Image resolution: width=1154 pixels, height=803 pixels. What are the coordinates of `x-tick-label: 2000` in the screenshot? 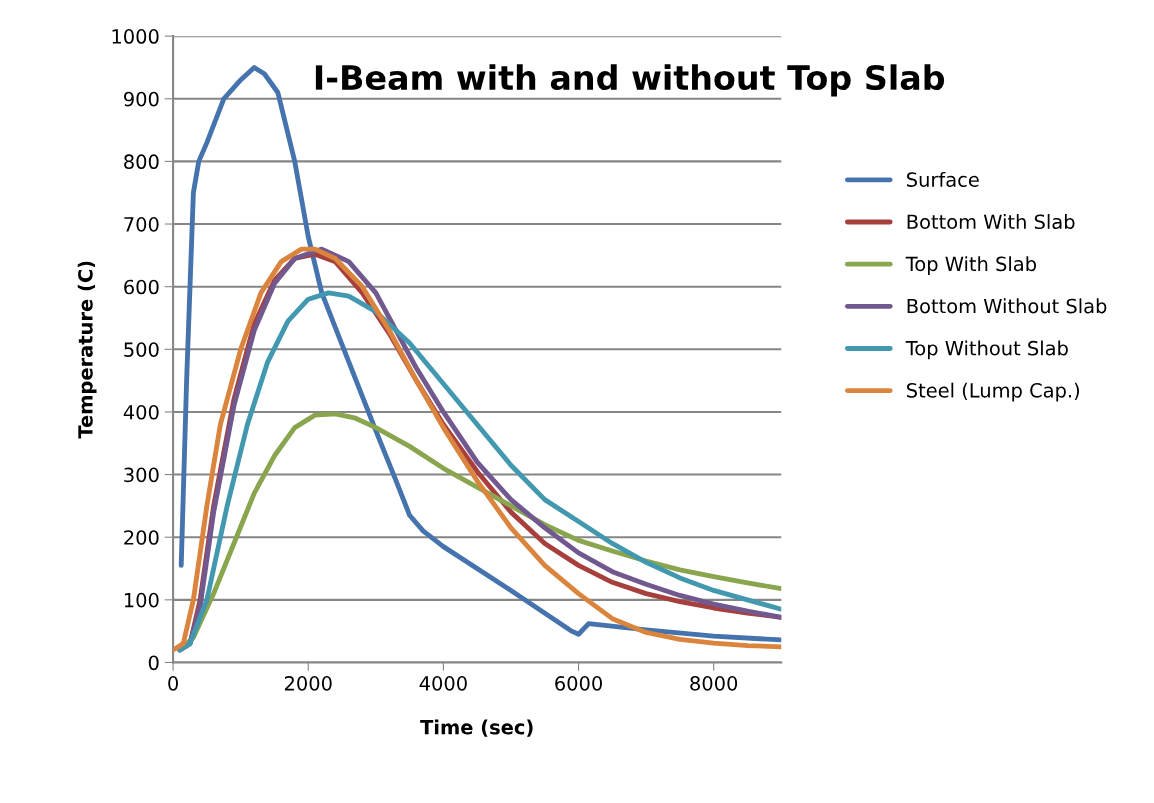 It's located at (308, 683).